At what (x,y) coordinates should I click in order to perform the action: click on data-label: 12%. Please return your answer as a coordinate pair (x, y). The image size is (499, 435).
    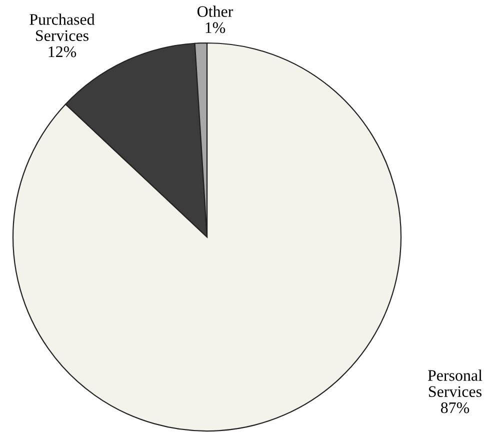
    Looking at the image, I should click on (62, 52).